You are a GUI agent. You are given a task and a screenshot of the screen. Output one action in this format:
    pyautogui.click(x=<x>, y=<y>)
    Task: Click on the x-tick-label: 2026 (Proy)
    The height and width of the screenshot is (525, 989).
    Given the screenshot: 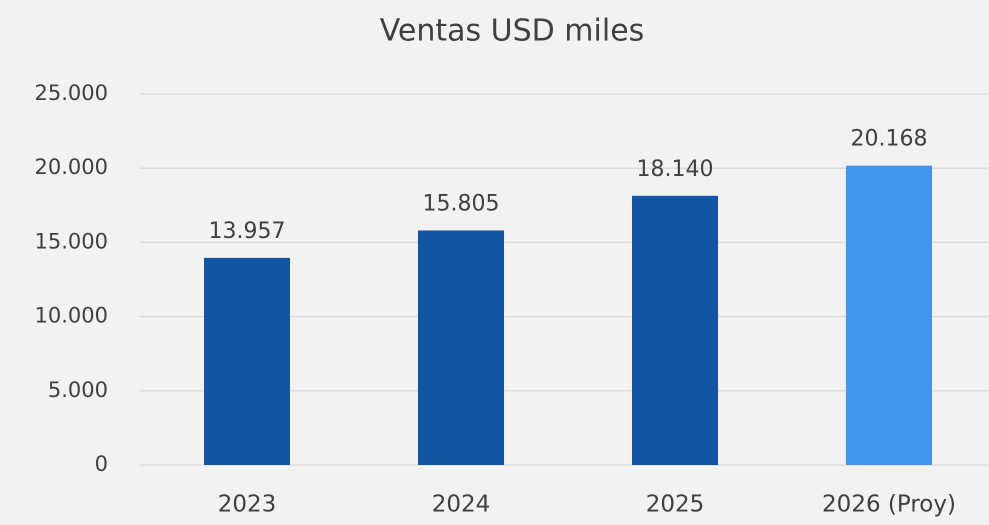 What is the action you would take?
    pyautogui.click(x=889, y=505)
    